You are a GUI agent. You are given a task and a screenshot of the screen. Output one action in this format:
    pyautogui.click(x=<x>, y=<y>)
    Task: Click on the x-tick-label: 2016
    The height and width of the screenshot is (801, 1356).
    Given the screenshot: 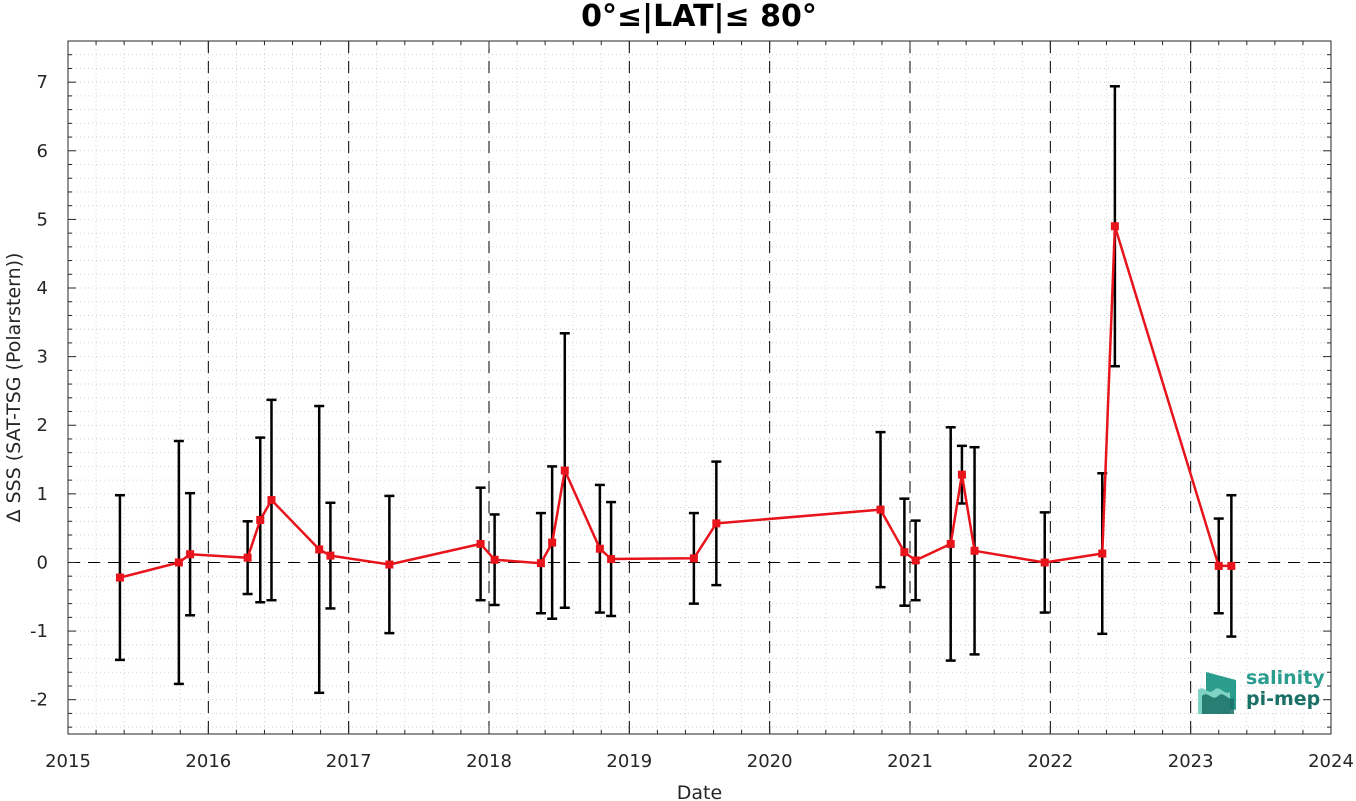 What is the action you would take?
    pyautogui.click(x=208, y=761)
    